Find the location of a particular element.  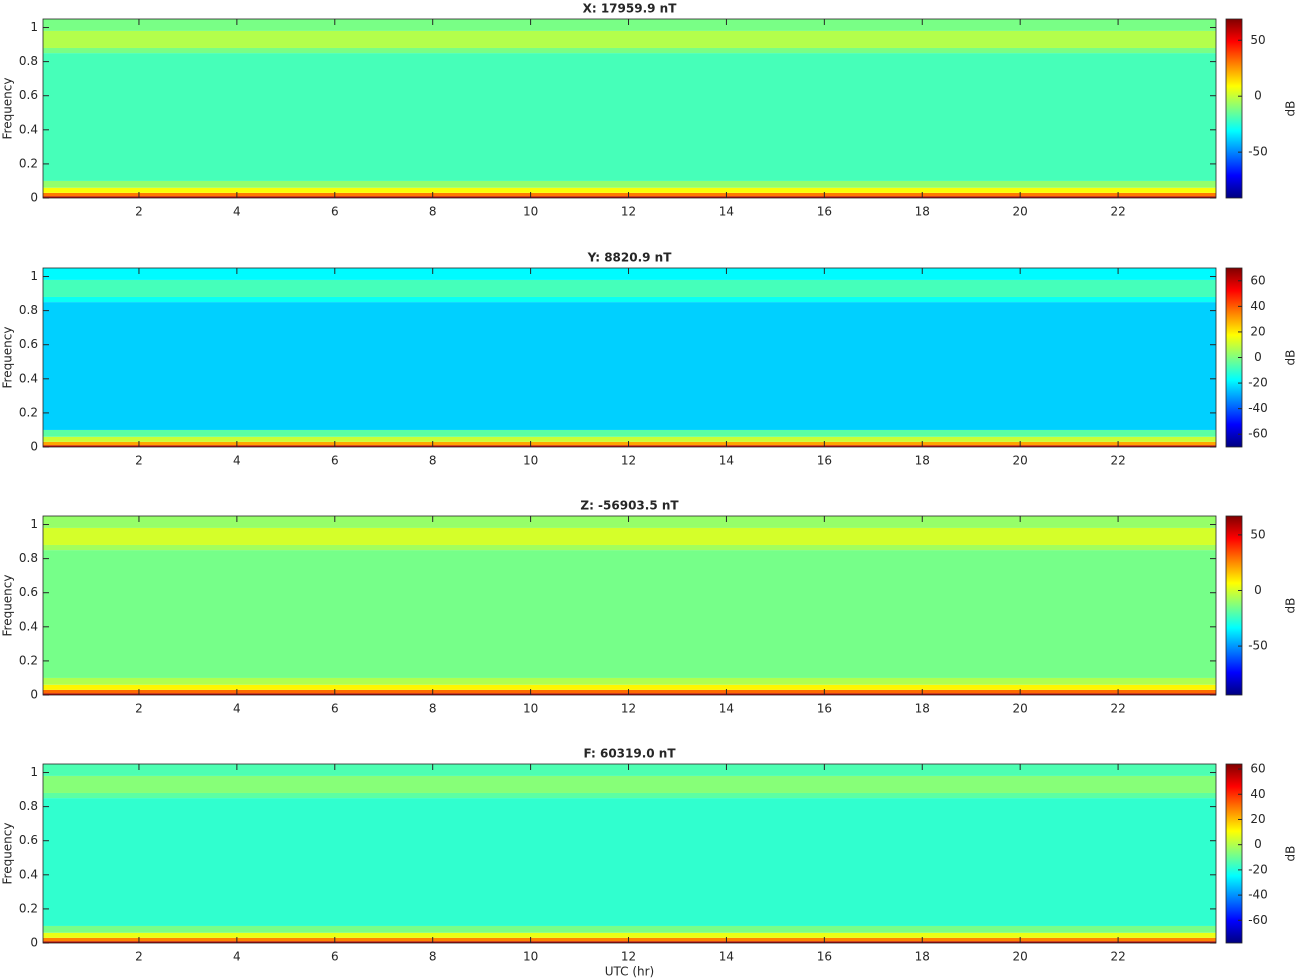

x-tick-label: 8 is located at coordinates (433, 461).